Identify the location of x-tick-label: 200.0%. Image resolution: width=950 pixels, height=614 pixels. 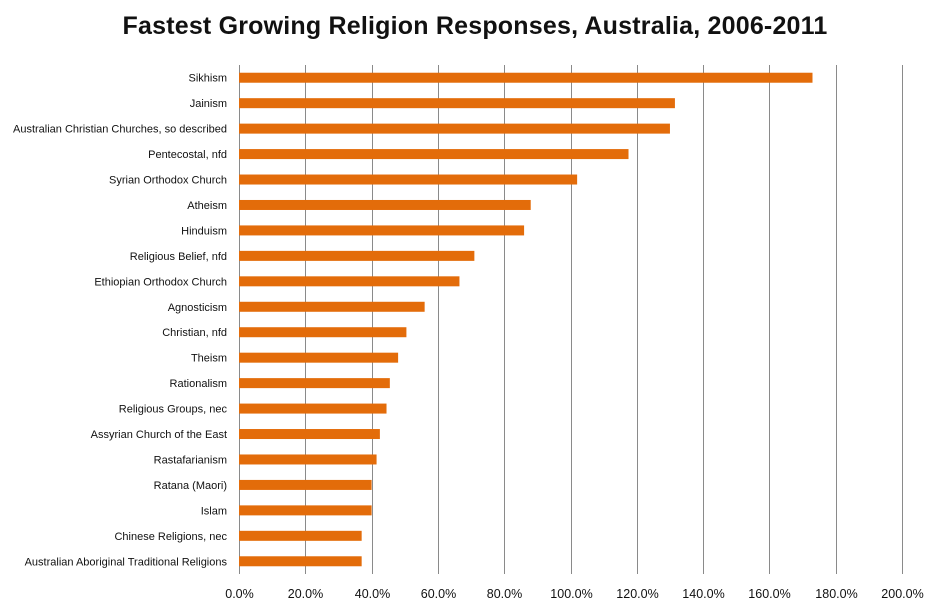
(902, 594).